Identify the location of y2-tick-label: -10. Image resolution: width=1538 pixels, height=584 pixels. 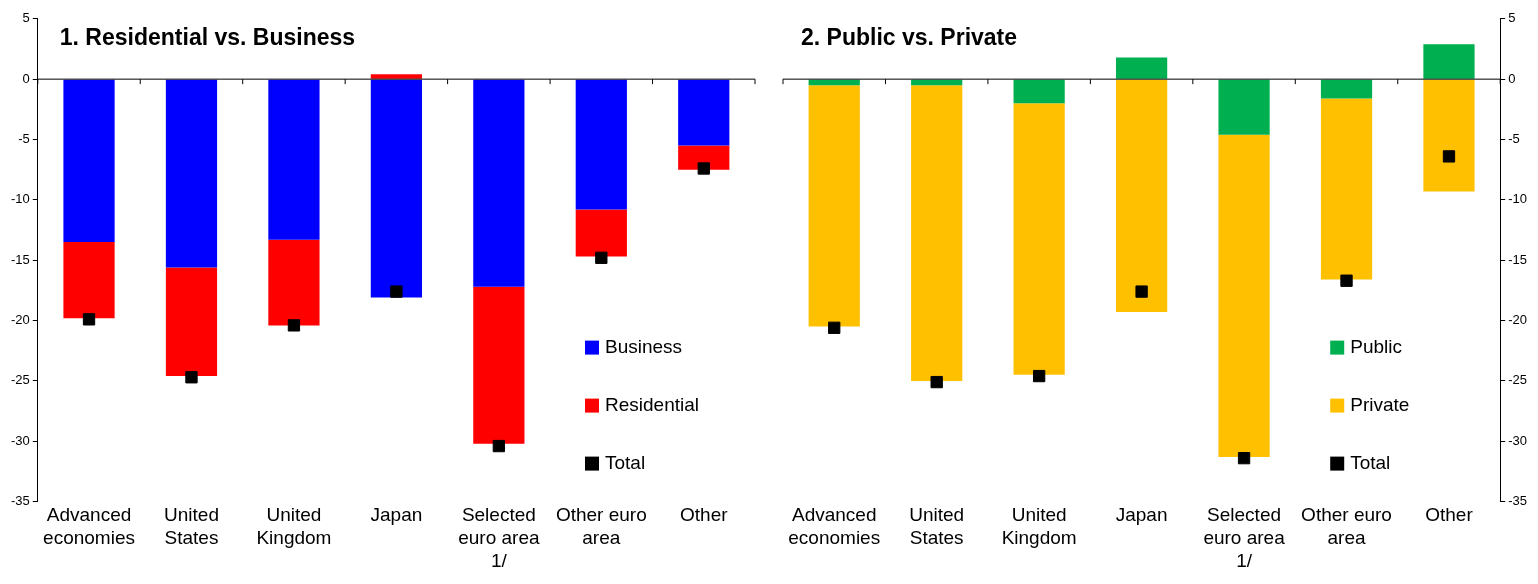
(1518, 199).